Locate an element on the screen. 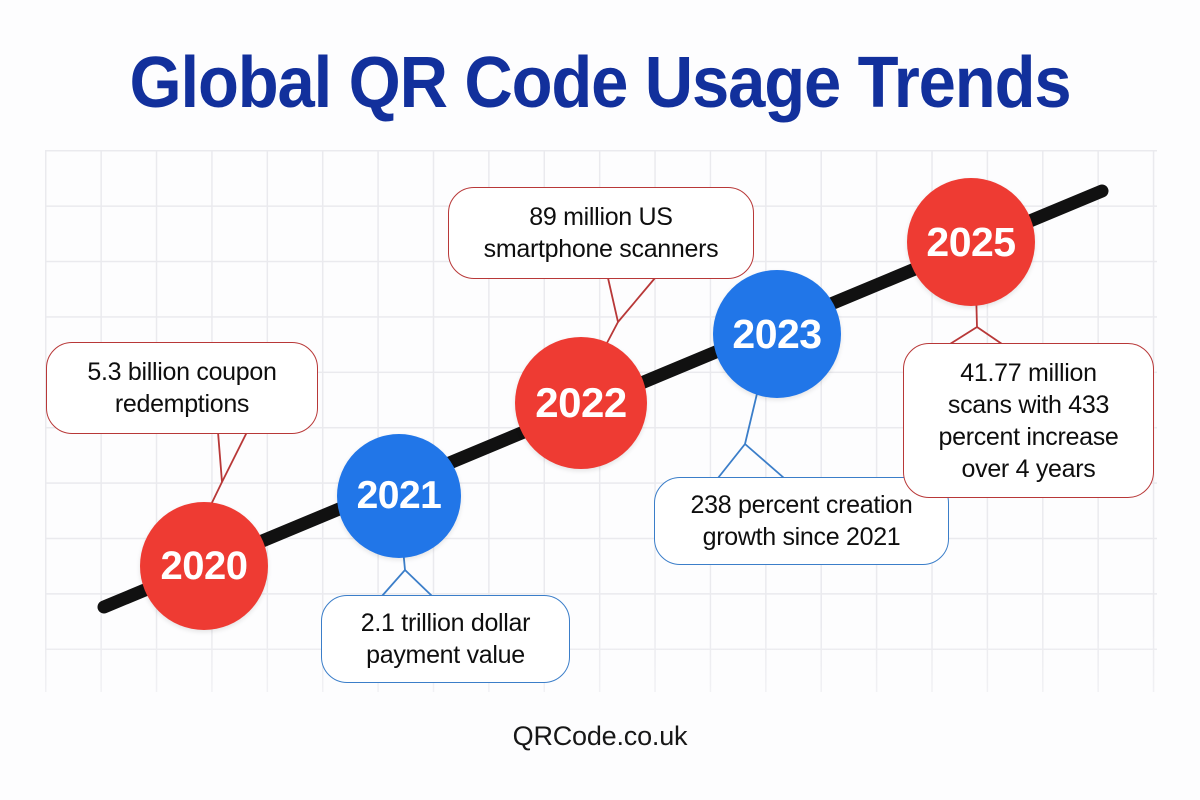 The height and width of the screenshot is (800, 1200). callout-2023: 238 percent creation growth since 2021 is located at coordinates (801, 521).